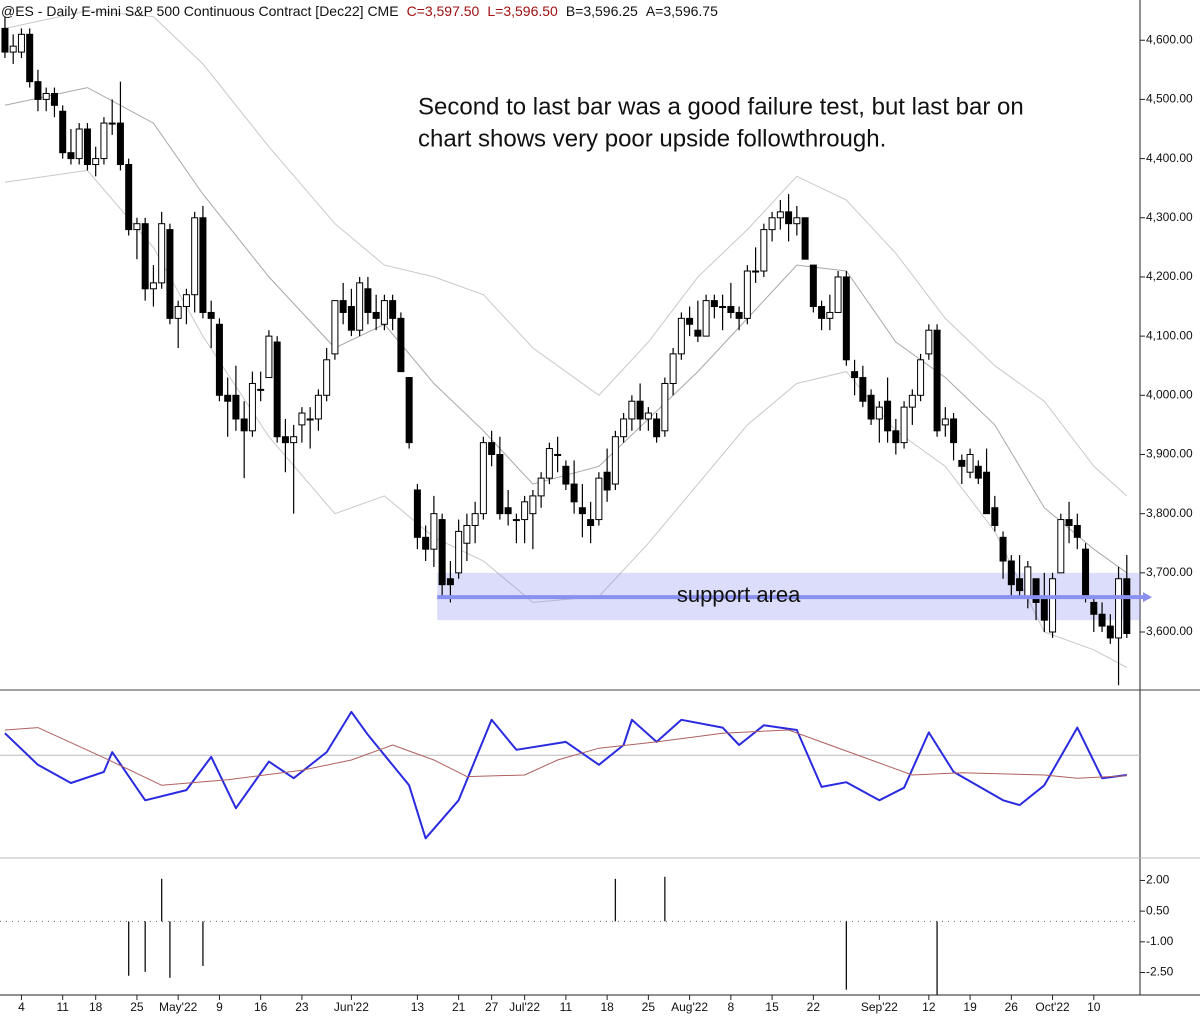  Describe the element at coordinates (1169, 335) in the screenshot. I see `y-tick-label: 4,100.00` at that location.